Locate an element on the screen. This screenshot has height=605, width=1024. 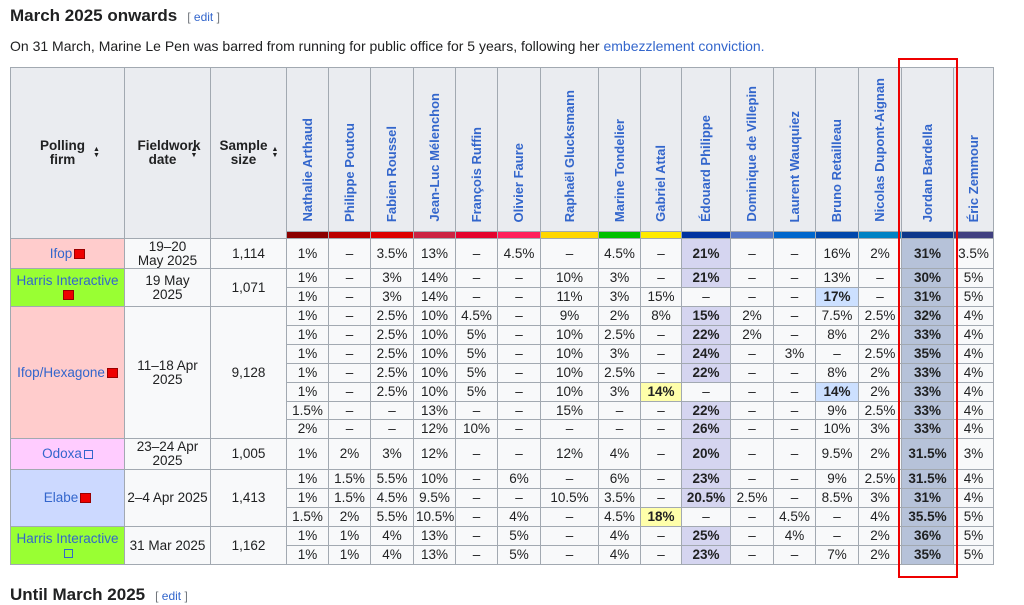
candidate-header: Marine Tondelier is located at coordinates (619, 149).